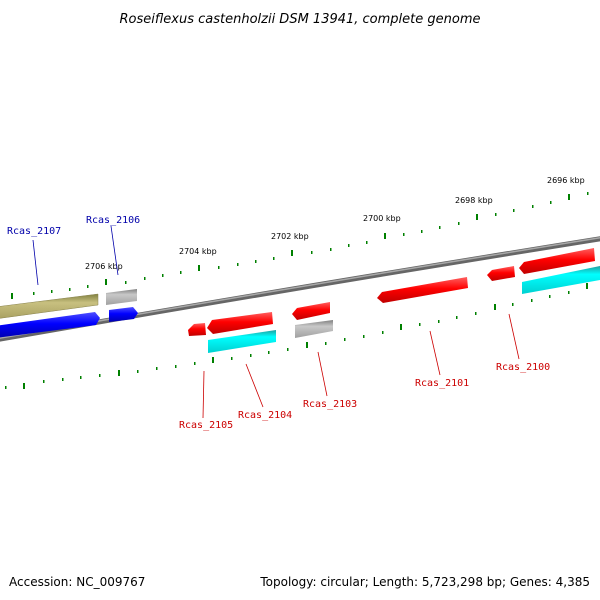 The image size is (600, 600). Describe the element at coordinates (290, 236) in the screenshot. I see `scale-label-2702: 2702 kbp` at that location.